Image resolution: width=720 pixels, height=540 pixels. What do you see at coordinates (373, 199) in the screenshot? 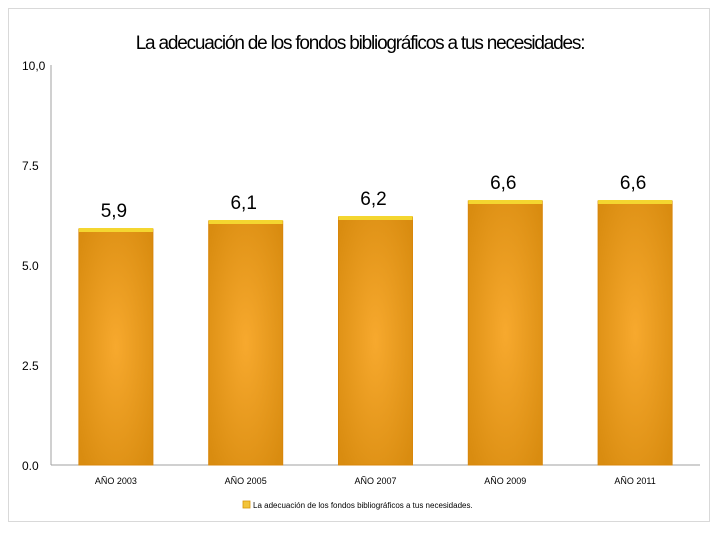
I see `data-label: 6,2` at bounding box center [373, 199].